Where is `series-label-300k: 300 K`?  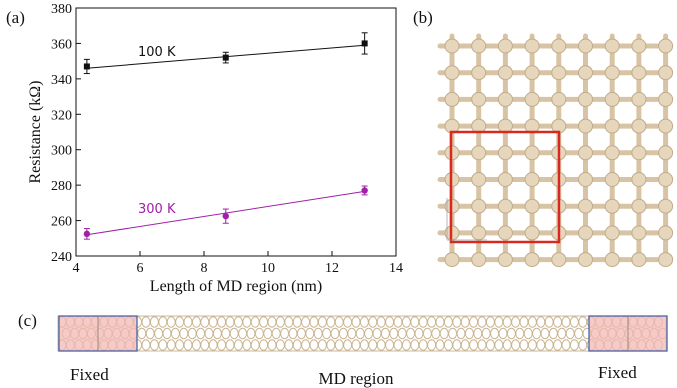
series-label-300k: 300 K is located at coordinates (157, 209).